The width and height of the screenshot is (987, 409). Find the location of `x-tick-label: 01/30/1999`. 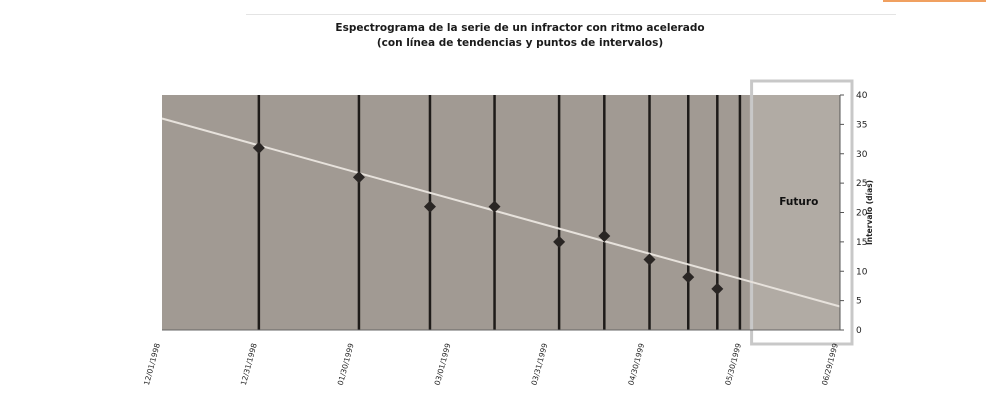

x-tick-label: 01/30/1999 is located at coordinates (346, 364).